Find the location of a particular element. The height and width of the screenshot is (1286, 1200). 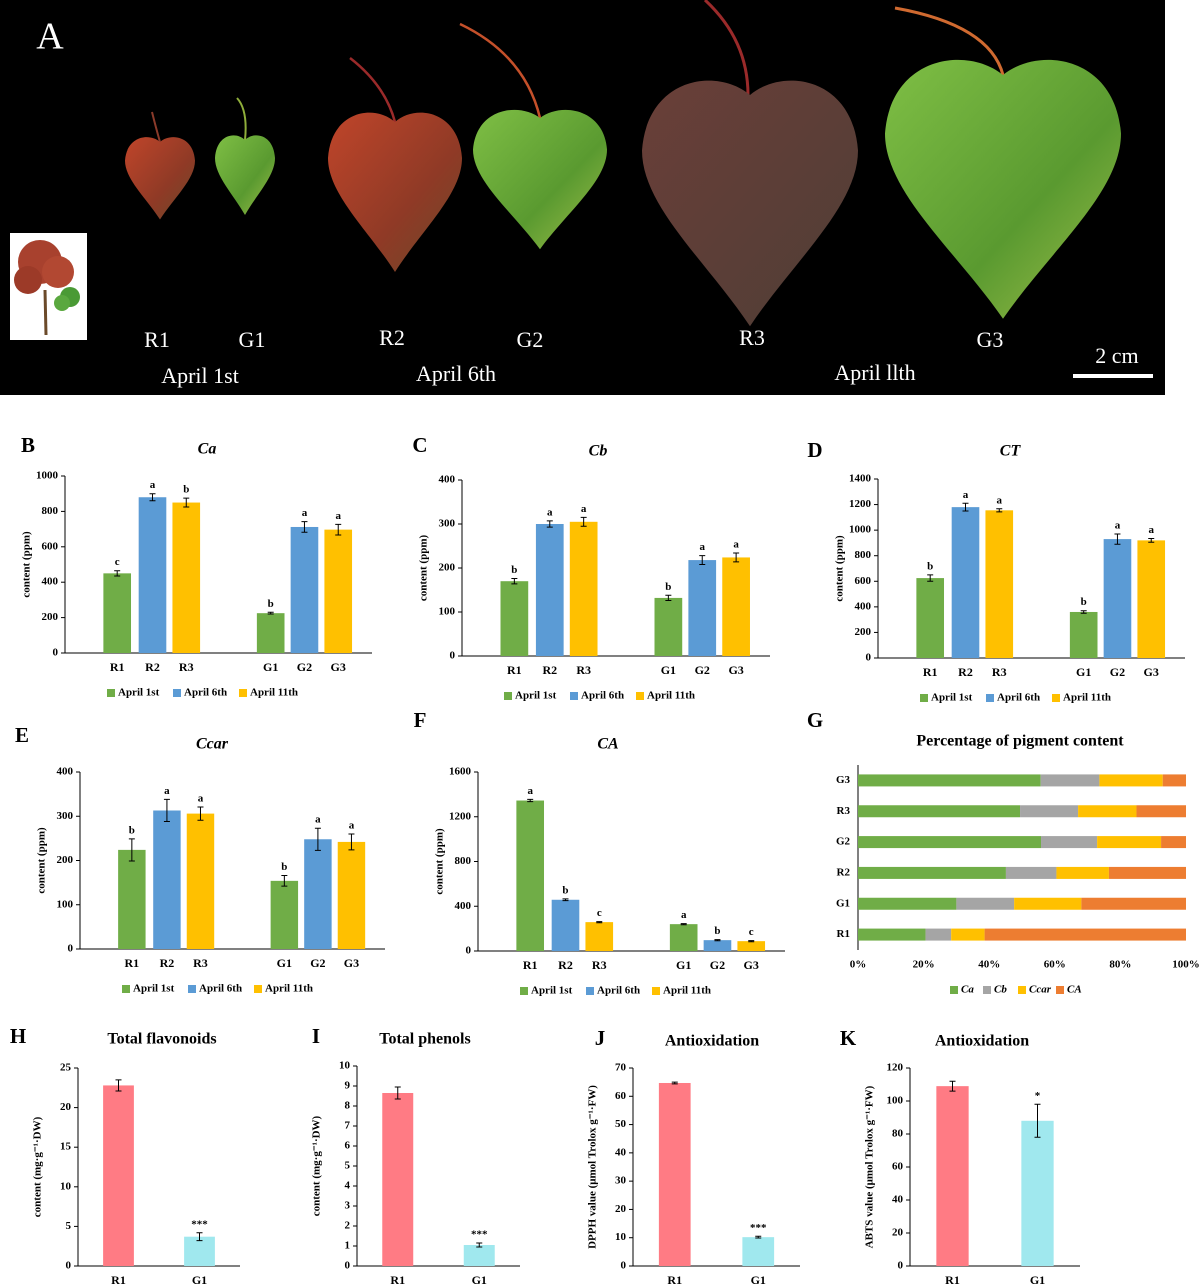

y-tick-label: 50 is located at coordinates (621, 1124).